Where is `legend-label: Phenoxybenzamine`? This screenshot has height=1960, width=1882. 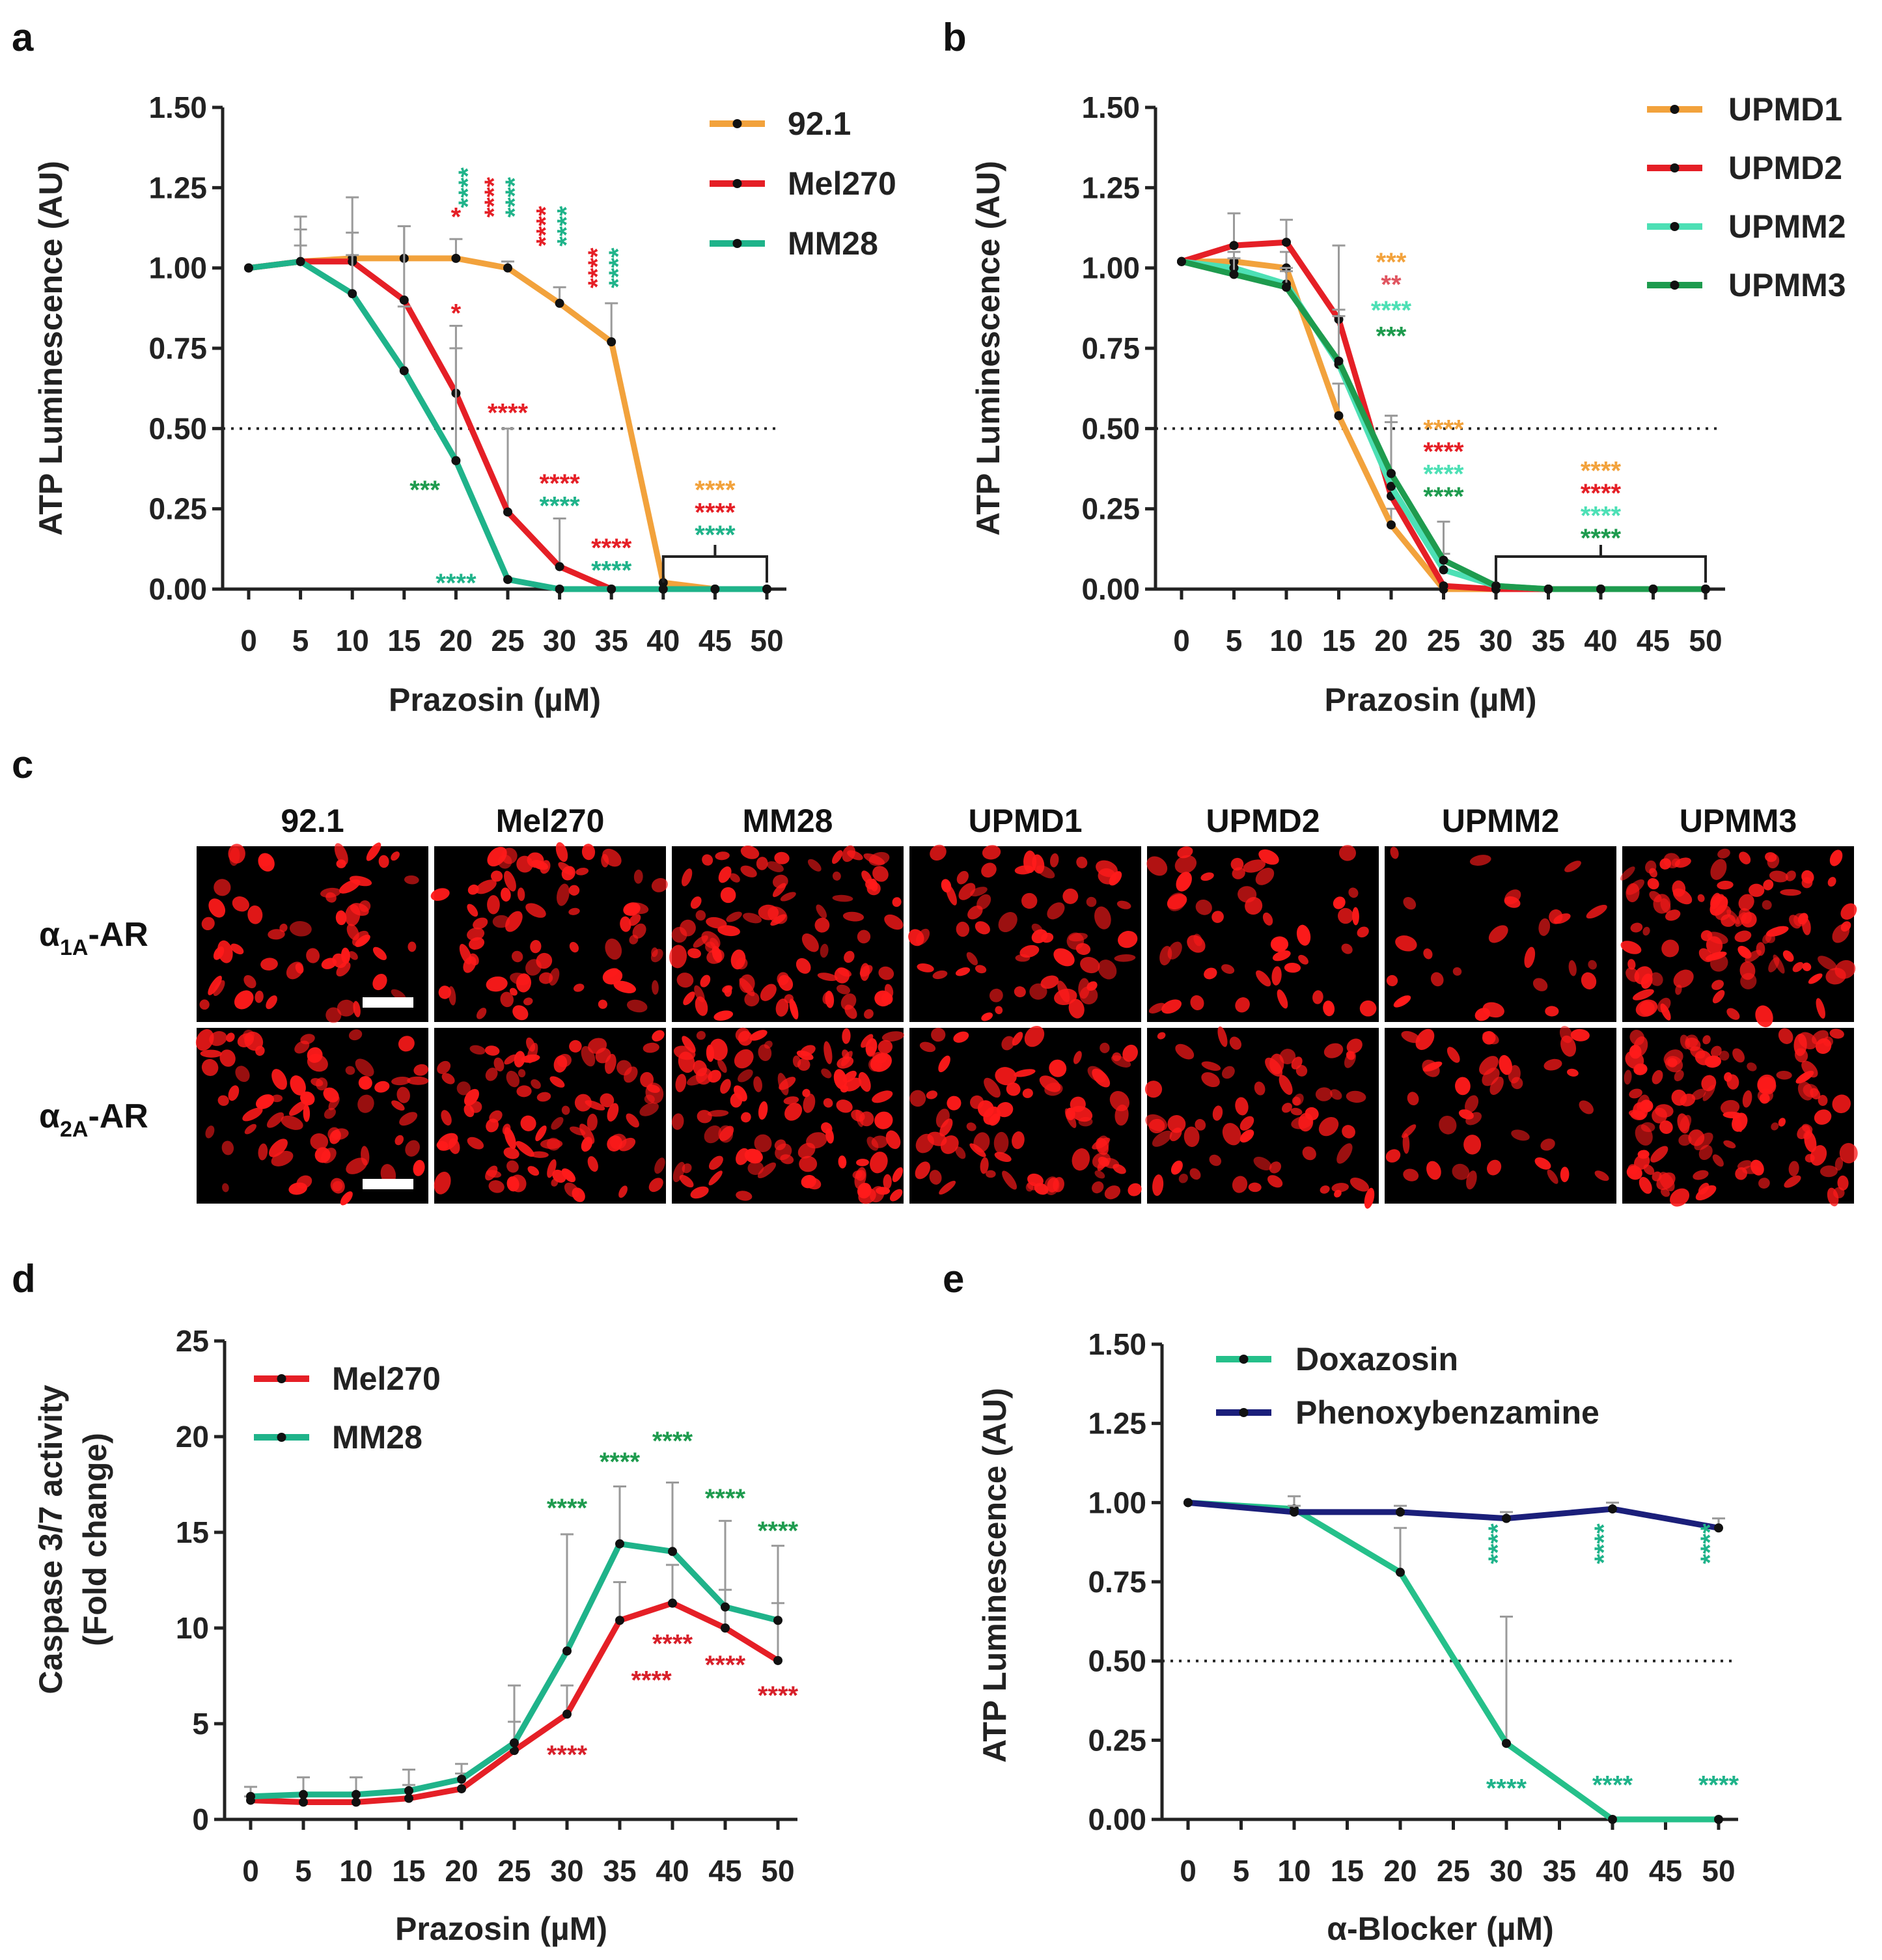
legend-label: Phenoxybenzamine is located at coordinates (1447, 1412).